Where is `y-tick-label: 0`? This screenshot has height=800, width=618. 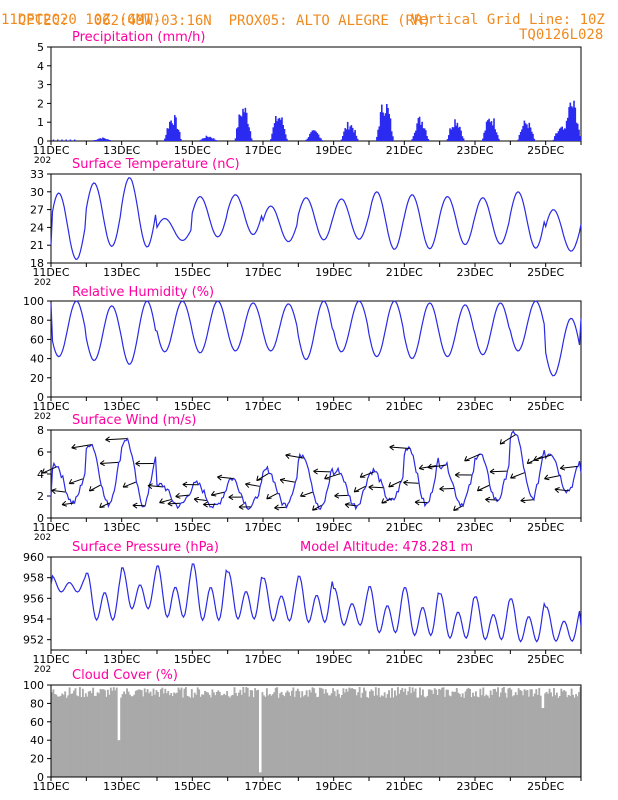
y-tick-label: 0 is located at coordinates (40, 141).